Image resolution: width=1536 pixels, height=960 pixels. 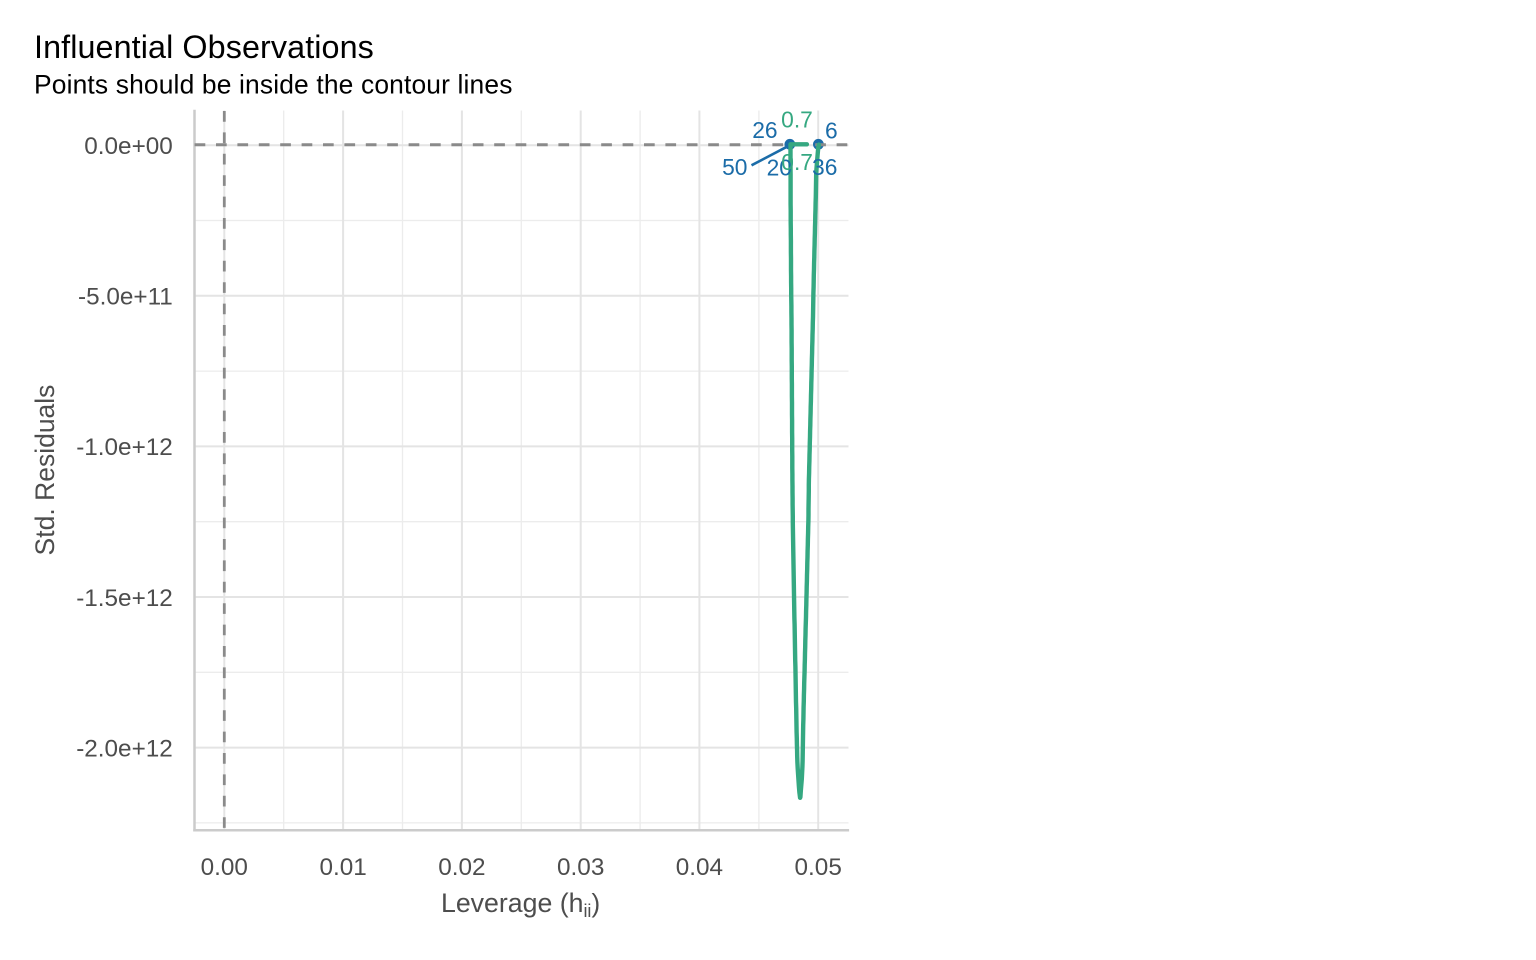 What do you see at coordinates (124, 447) in the screenshot?
I see `svg-text: -1.0e+12` at bounding box center [124, 447].